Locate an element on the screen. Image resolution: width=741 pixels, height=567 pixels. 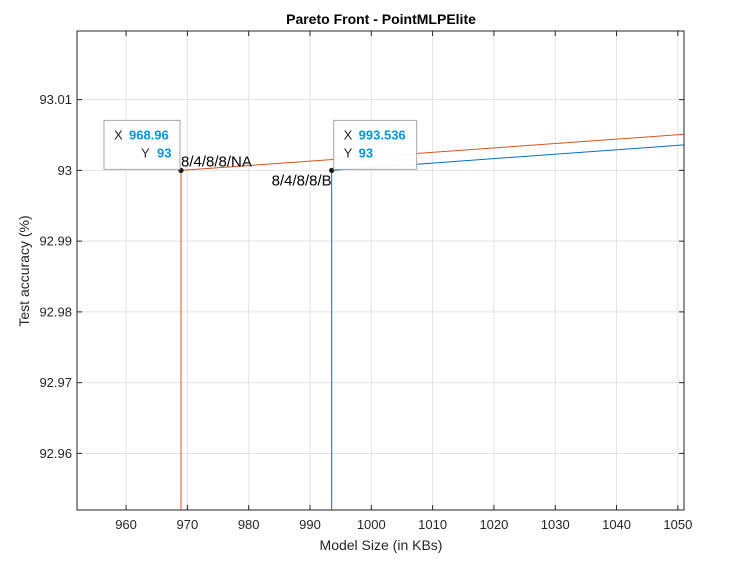
x-tick-label: 1050 is located at coordinates (677, 524).